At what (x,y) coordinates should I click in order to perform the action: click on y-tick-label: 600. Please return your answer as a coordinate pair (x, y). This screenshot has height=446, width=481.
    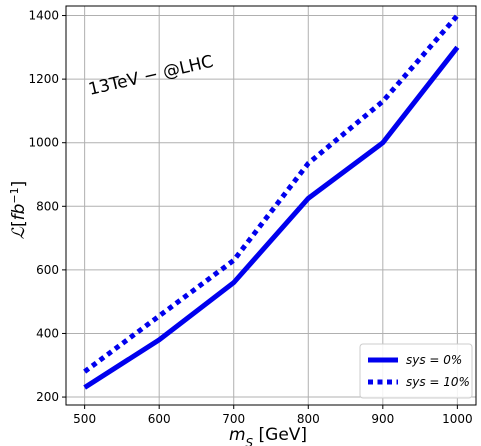
    Looking at the image, I should click on (47, 270).